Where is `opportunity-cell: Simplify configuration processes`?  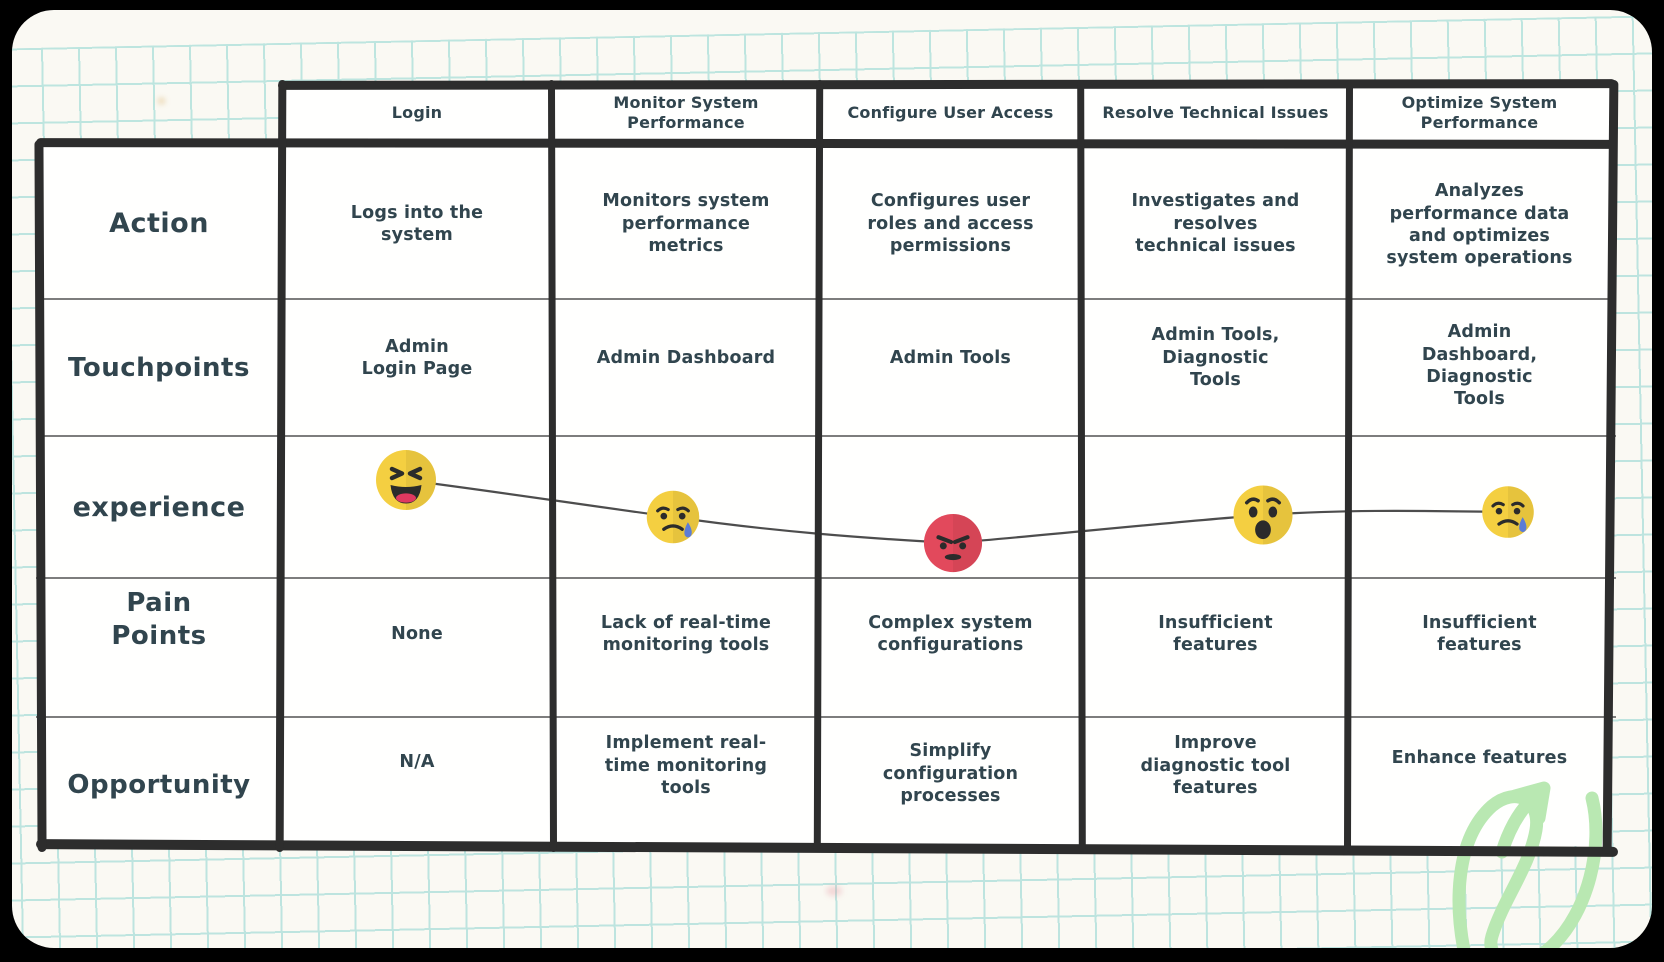 opportunity-cell: Simplify configuration processes is located at coordinates (950, 774).